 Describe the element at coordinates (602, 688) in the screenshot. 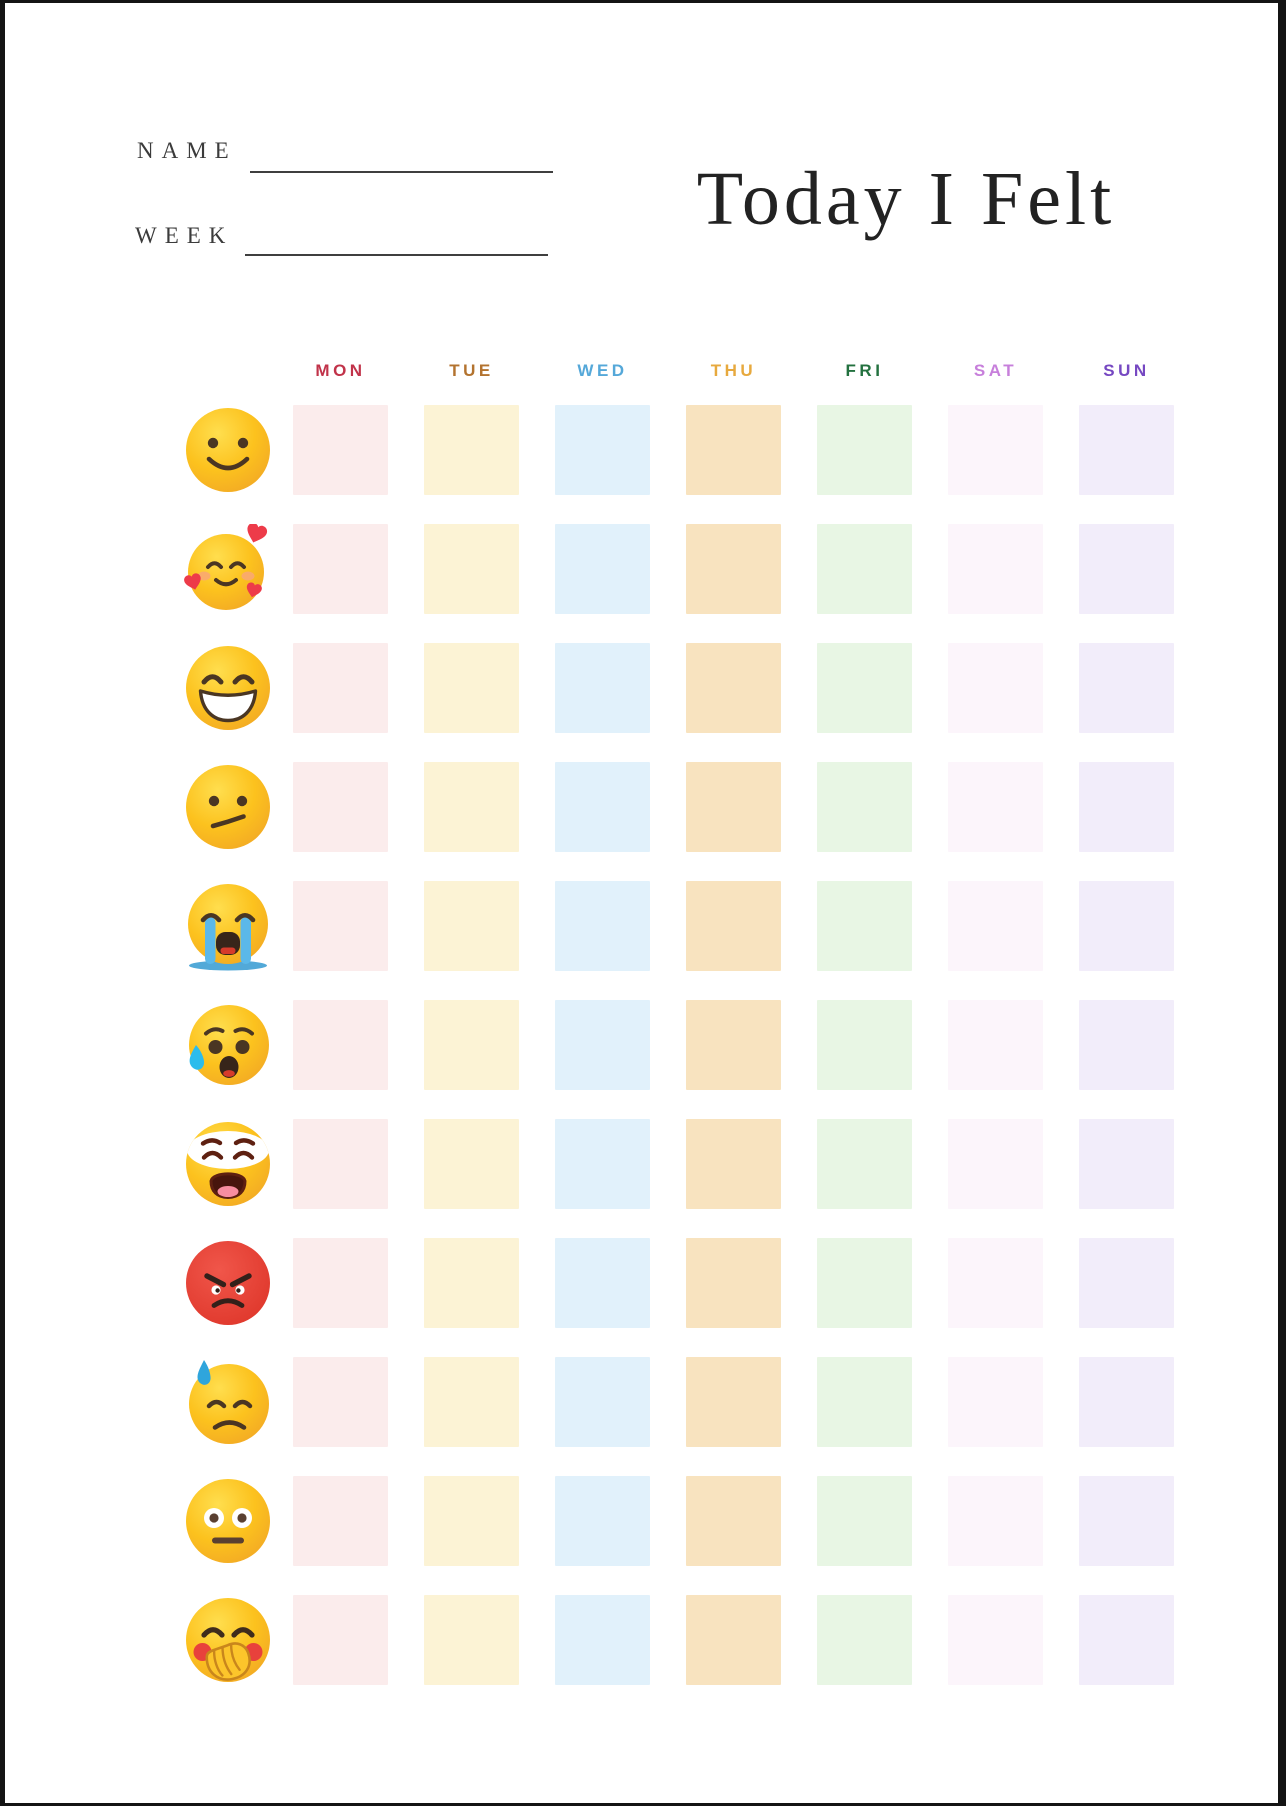

I see `mood-cell-beaming-face-with-smiling-eyes-wed` at that location.